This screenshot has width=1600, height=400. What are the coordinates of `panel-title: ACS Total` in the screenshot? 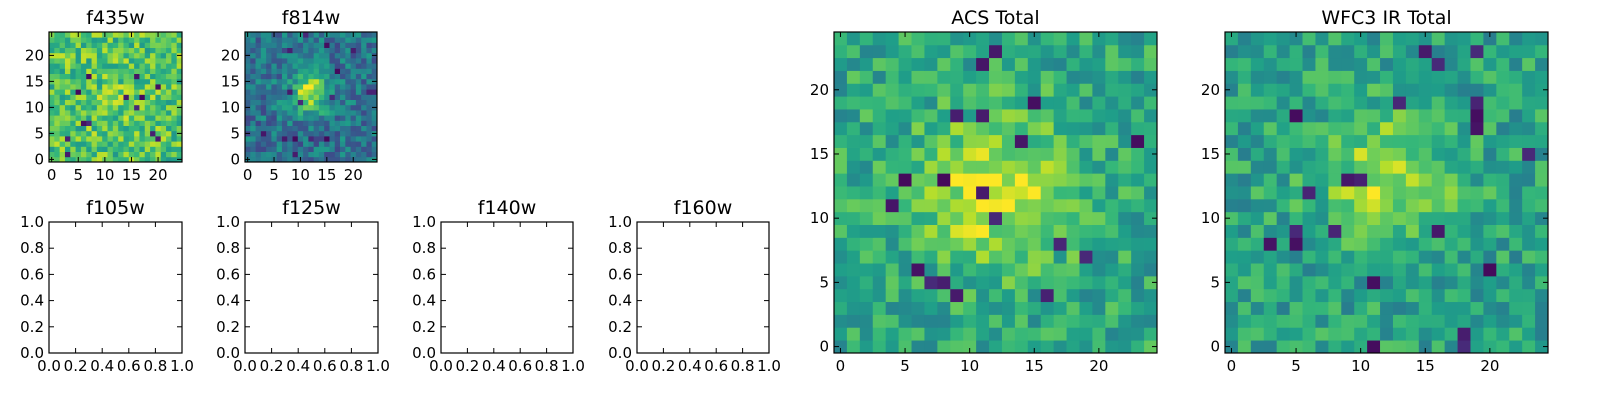 It's located at (995, 18).